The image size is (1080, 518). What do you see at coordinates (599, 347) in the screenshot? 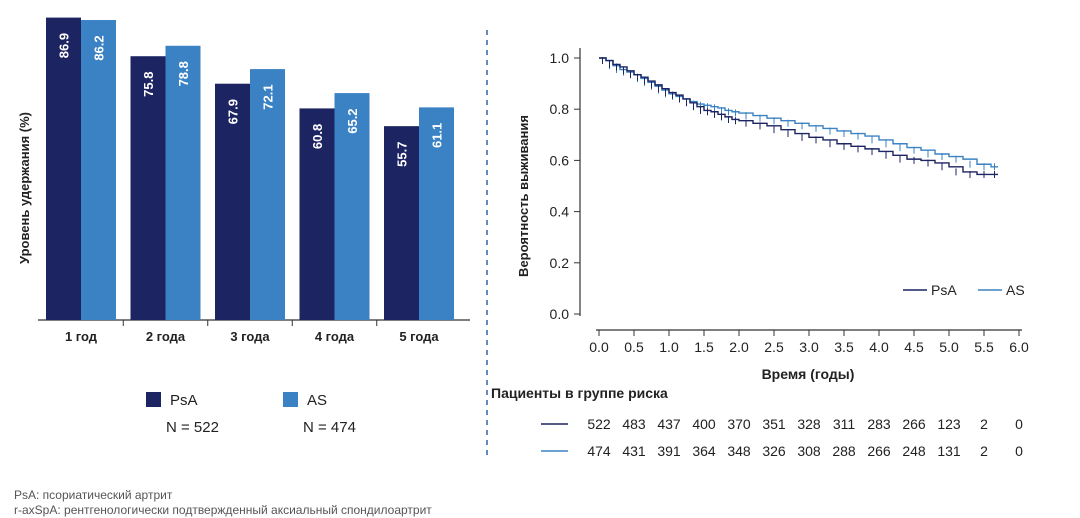
I see `x-tick-label: 0.0` at bounding box center [599, 347].